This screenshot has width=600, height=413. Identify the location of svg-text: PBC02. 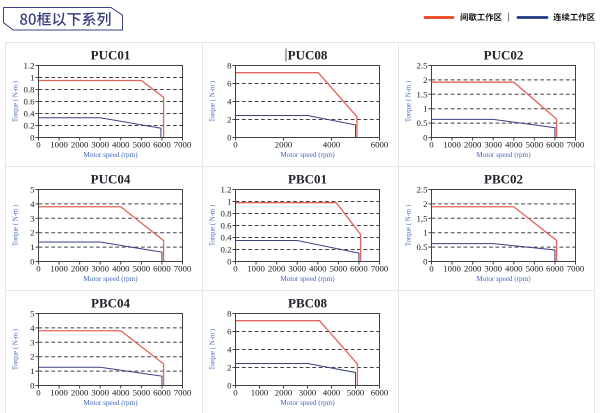
(503, 179).